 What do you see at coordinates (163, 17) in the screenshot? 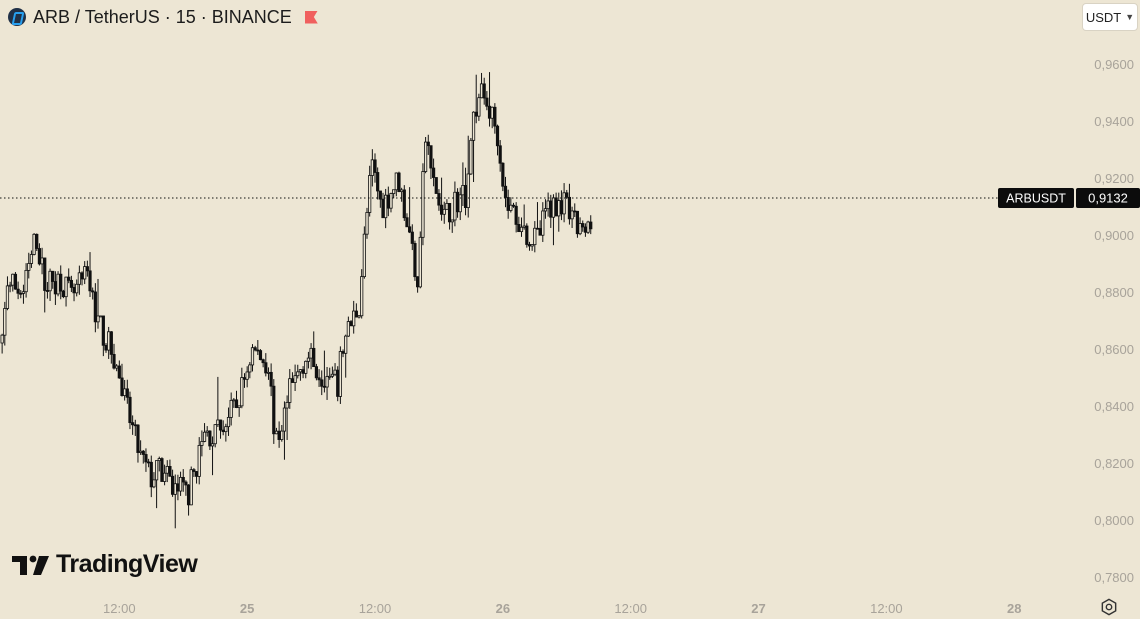
I see `symbol-header: ARB / TetherUS · 15 · BINANCE` at bounding box center [163, 17].